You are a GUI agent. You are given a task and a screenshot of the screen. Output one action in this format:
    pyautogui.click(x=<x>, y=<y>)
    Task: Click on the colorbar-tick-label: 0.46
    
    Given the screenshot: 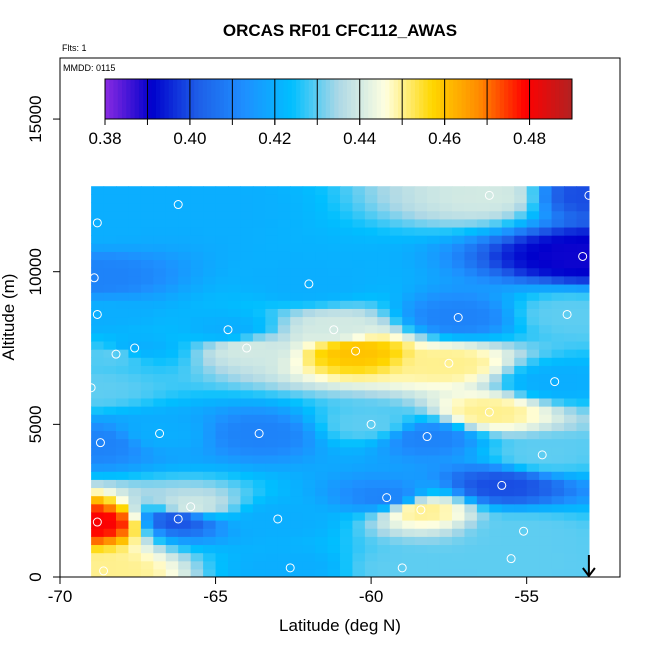 What is the action you would take?
    pyautogui.click(x=444, y=138)
    